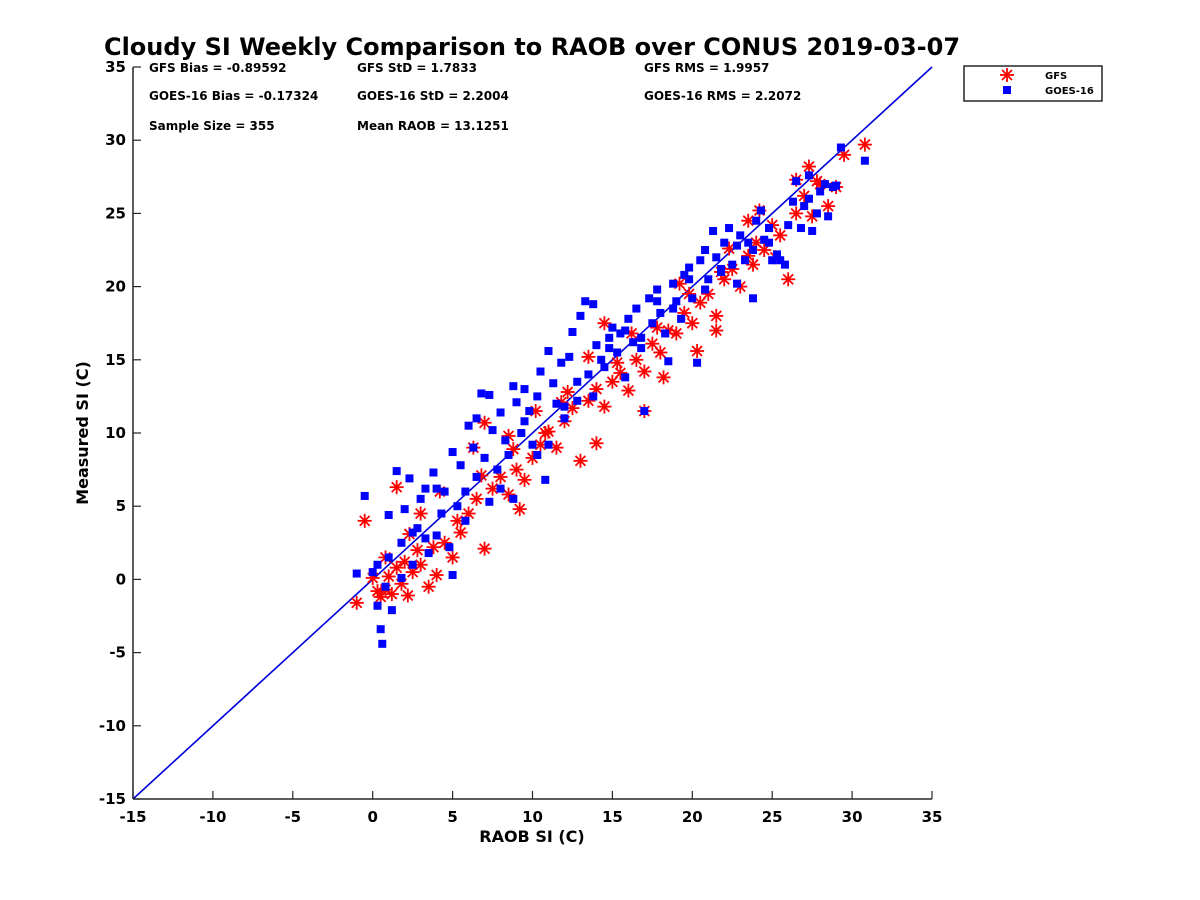 This screenshot has width=1200, height=900. Describe the element at coordinates (1033, 83) in the screenshot. I see `legend: GFS GOES-16` at that location.